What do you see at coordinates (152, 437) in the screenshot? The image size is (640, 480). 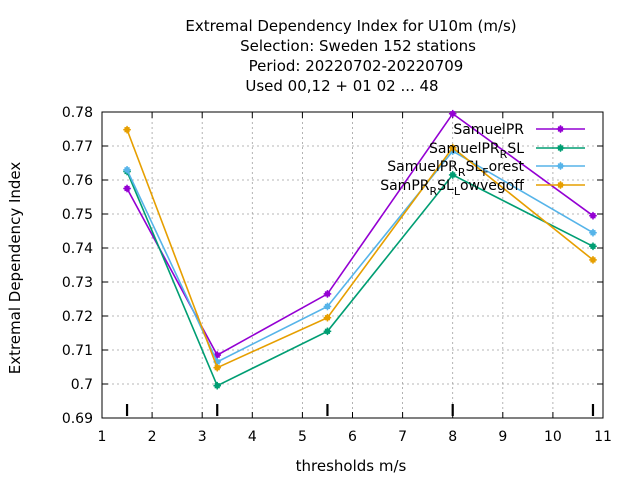 I see `x-tick-label: 2` at bounding box center [152, 437].